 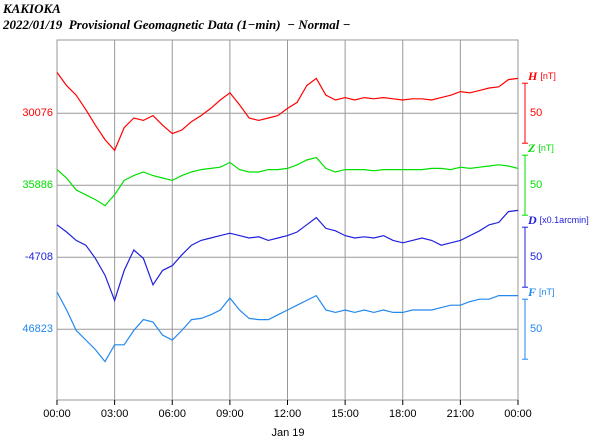 What do you see at coordinates (287, 433) in the screenshot?
I see `x-axis-label: Jan 19` at bounding box center [287, 433].